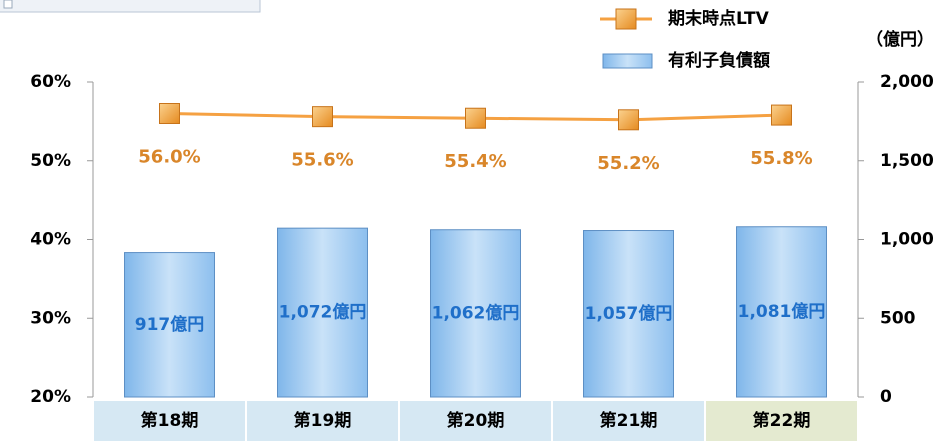 The height and width of the screenshot is (444, 951). I want to click on y2-tick-label: 1,000, so click(907, 240).